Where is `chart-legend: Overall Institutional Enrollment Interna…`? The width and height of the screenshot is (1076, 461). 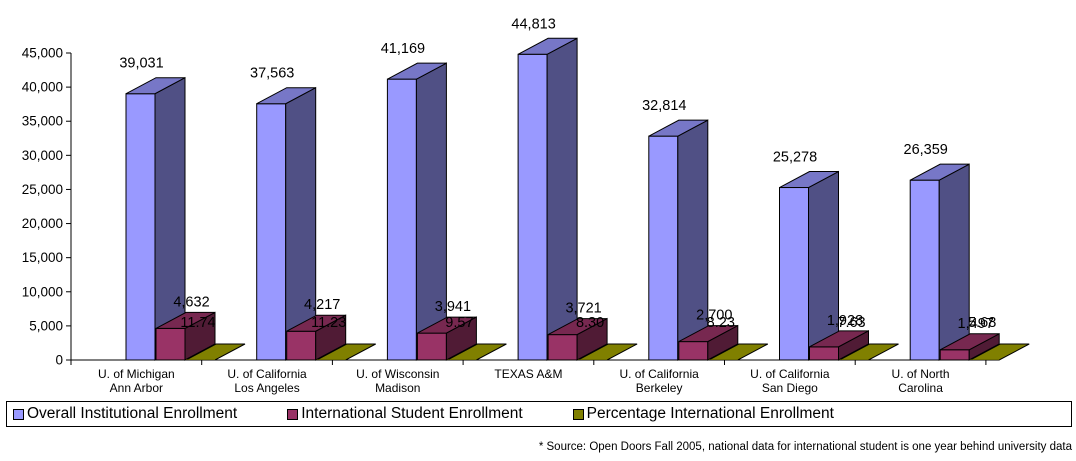 chart-legend: Overall Institutional Enrollment Interna… is located at coordinates (539, 414).